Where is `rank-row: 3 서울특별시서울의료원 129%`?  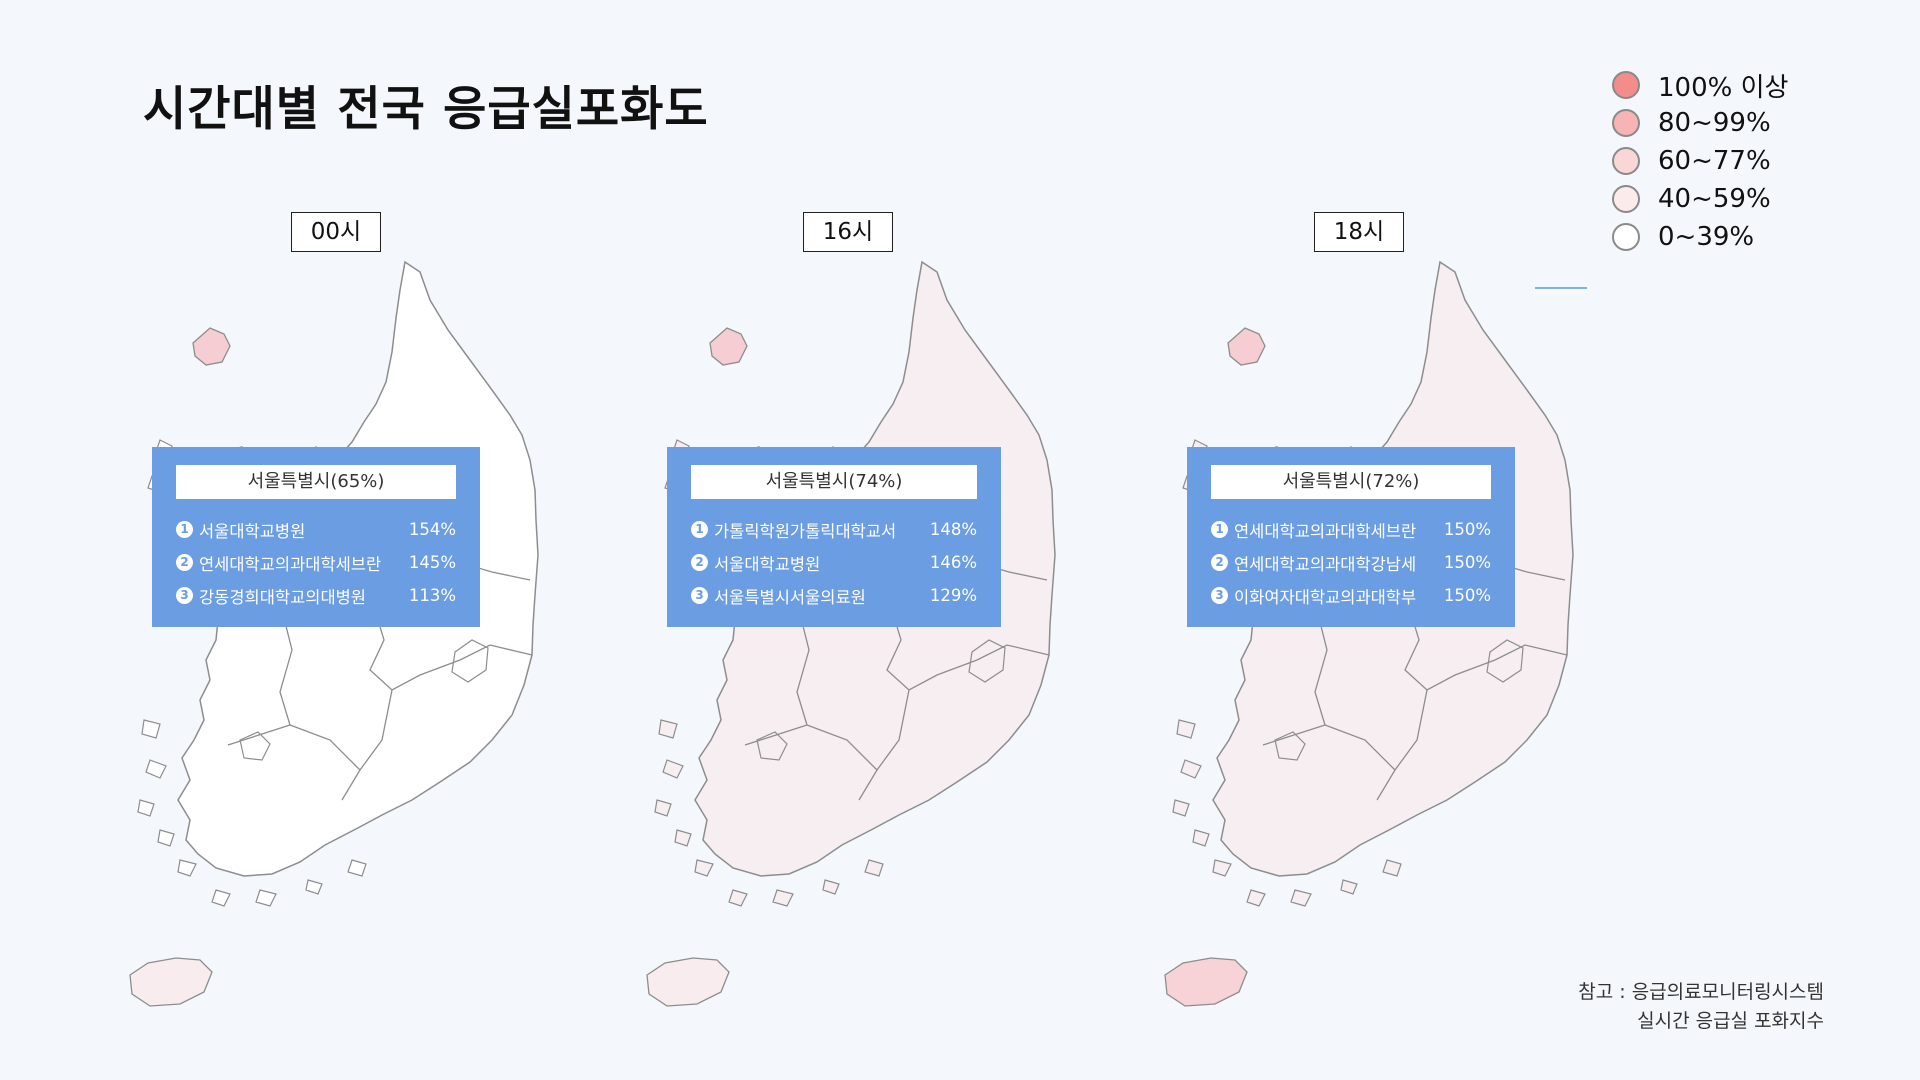 rank-row: 3 서울특별시서울의료원 129% is located at coordinates (834, 595).